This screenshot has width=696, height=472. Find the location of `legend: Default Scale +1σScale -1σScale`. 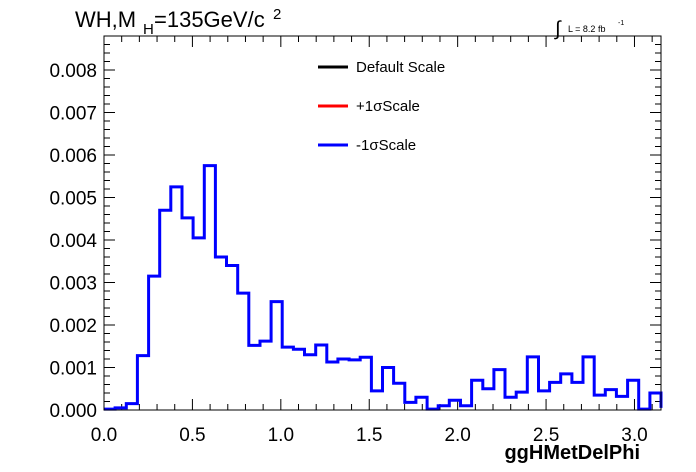

legend: Default Scale +1σScale -1σScale is located at coordinates (381, 106).